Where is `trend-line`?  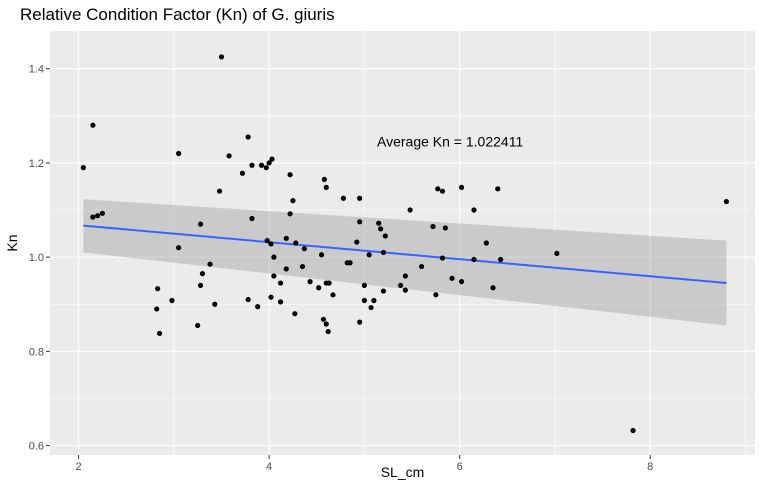
trend-line is located at coordinates (405, 254).